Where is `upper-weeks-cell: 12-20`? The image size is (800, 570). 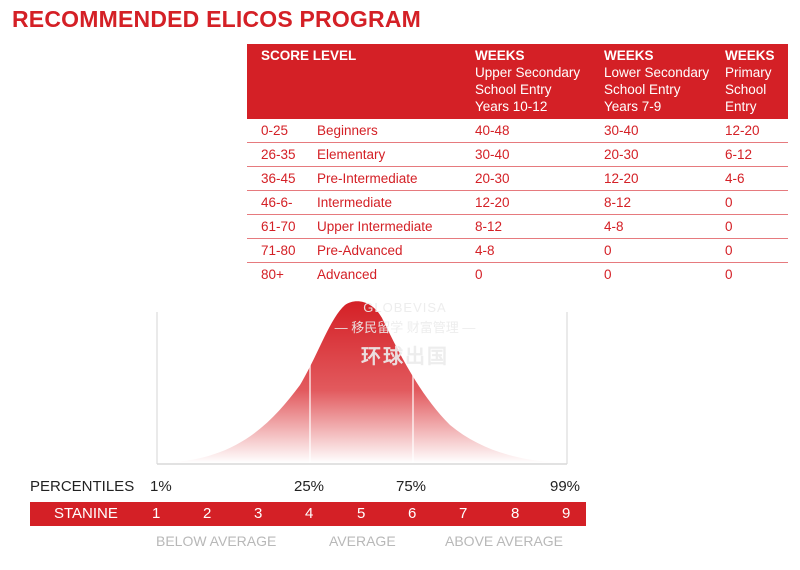
upper-weeks-cell: 12-20 is located at coordinates (526, 202).